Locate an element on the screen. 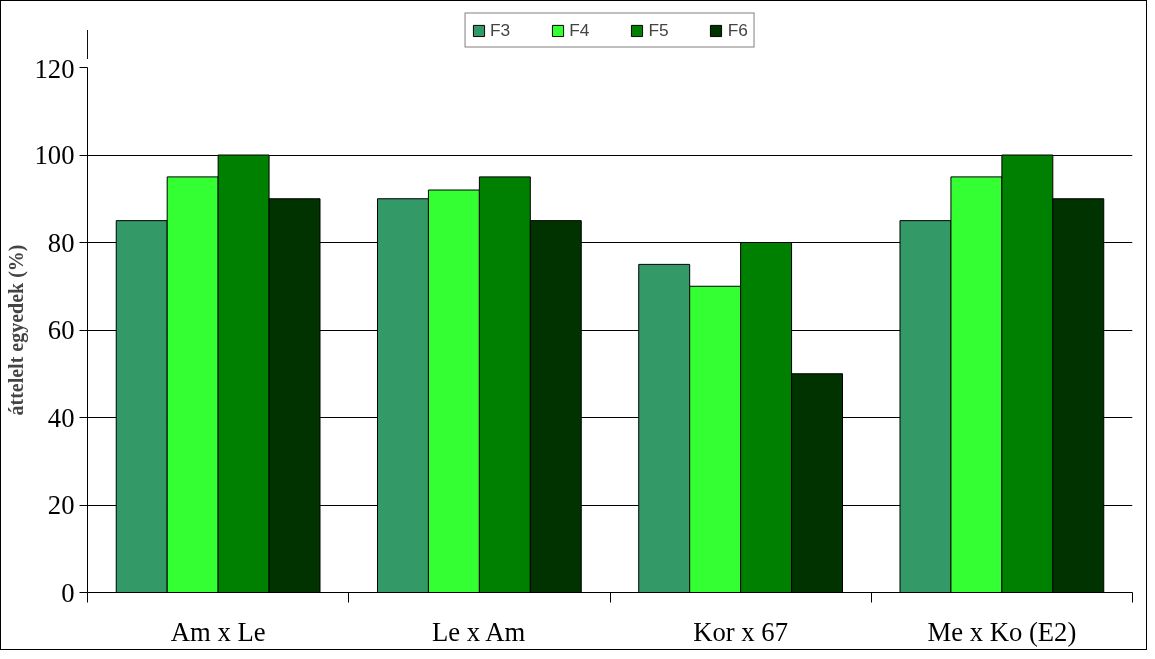 The image size is (1155, 659). y-axis-title: áttelelt egyedek (%) is located at coordinates (16, 330).